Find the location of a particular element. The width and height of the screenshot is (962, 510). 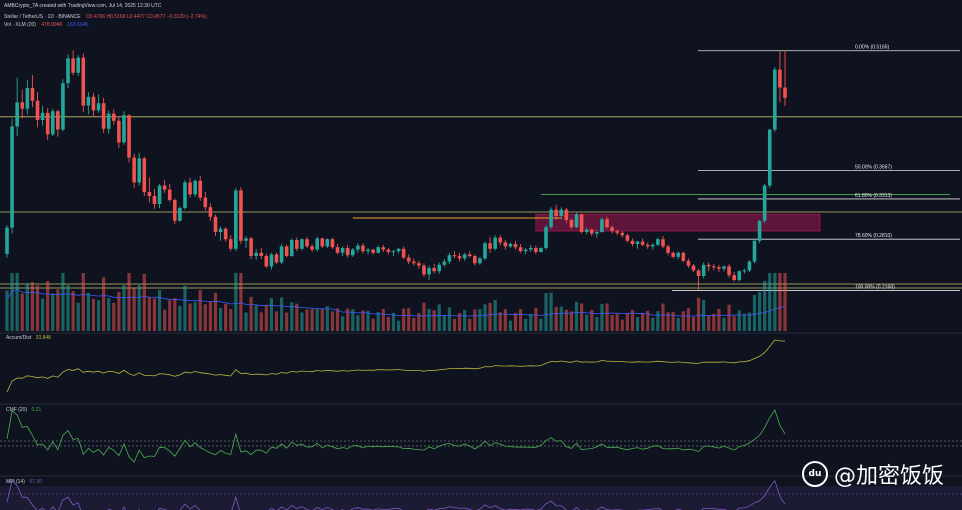

supply-zone is located at coordinates (678, 222).